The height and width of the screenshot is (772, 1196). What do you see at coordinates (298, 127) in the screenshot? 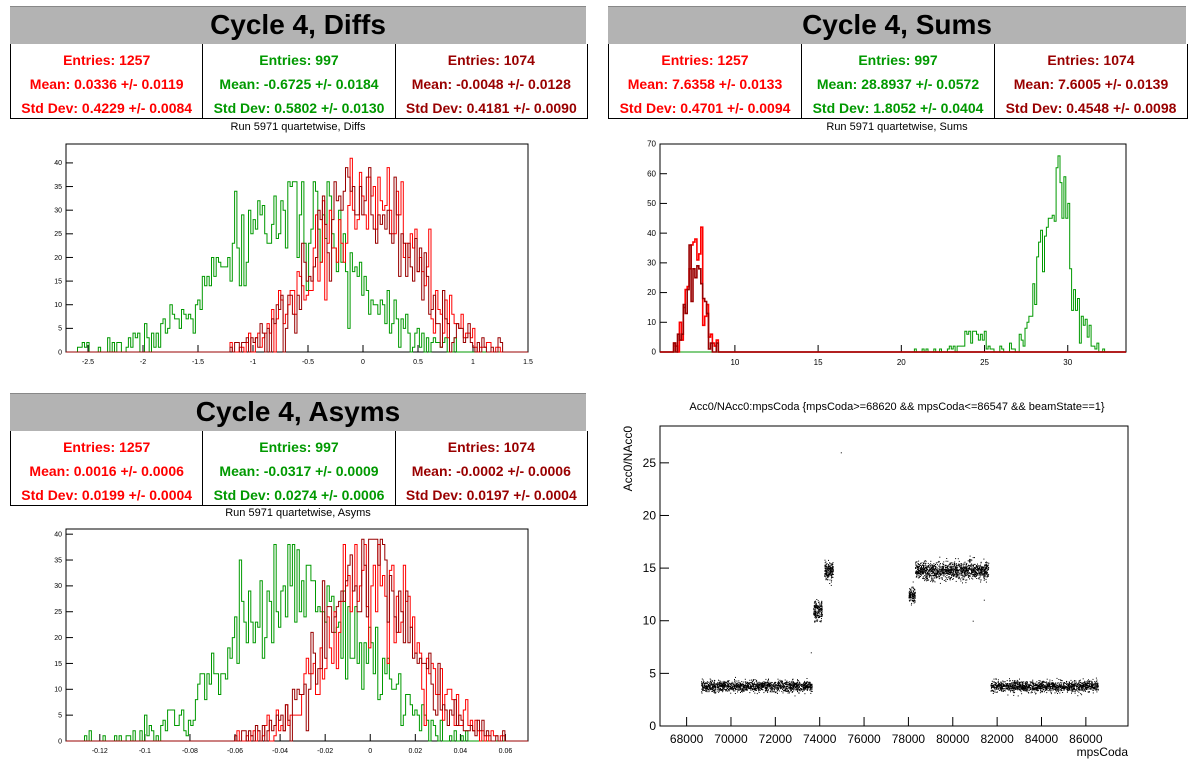
I see `diffs-run-title: Run 5971 quartetwise, Diffs` at bounding box center [298, 127].